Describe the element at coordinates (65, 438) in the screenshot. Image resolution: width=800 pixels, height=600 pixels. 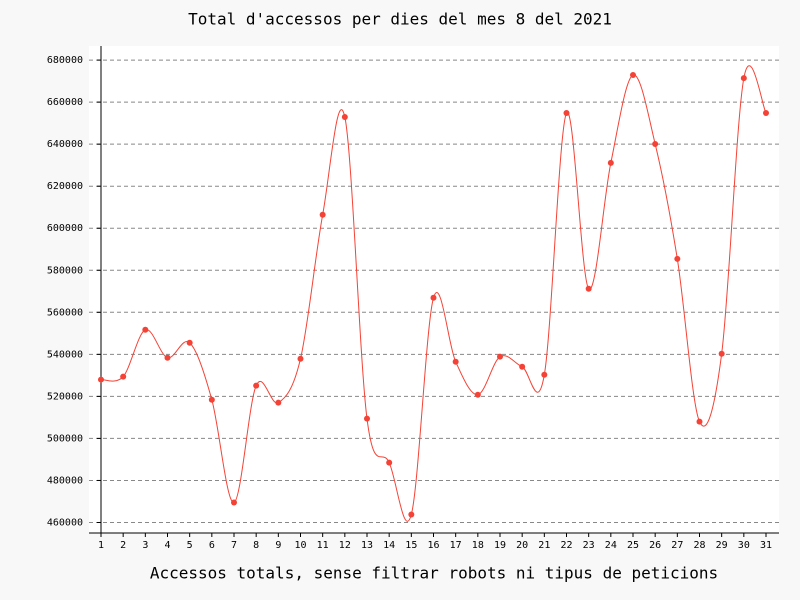
I see `y-tick-label: 500000` at that location.